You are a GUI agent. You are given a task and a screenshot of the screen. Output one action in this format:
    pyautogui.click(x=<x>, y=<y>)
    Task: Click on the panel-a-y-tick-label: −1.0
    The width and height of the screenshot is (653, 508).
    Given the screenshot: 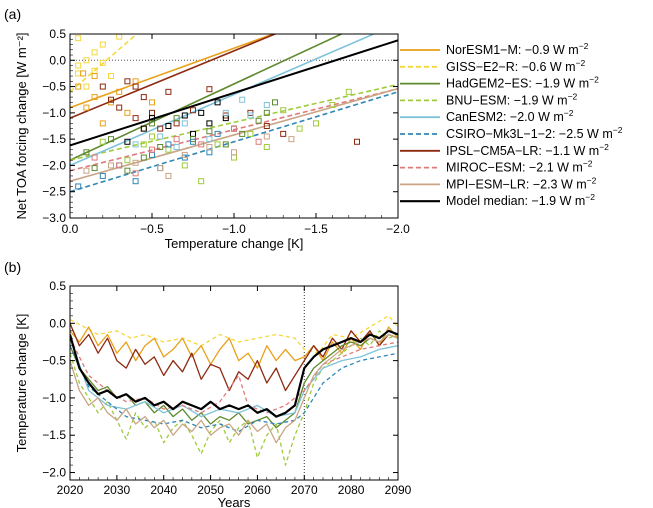 What is the action you would take?
    pyautogui.click(x=54, y=113)
    